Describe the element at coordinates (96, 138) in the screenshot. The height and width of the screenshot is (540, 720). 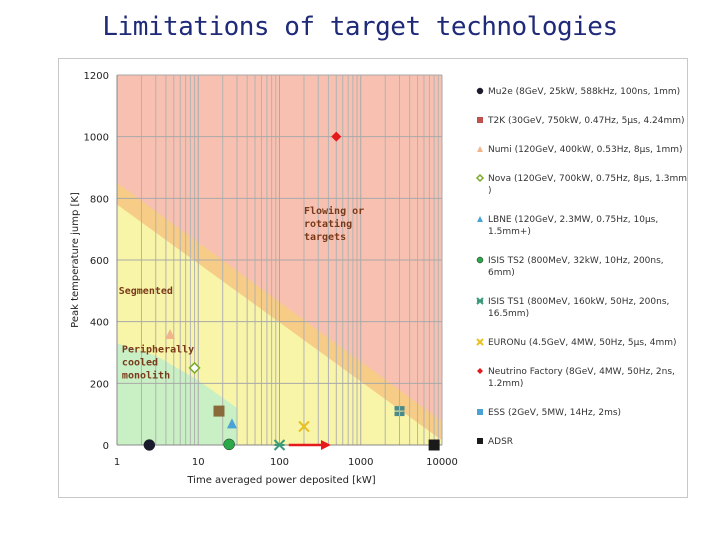
I see `y-tick-label: 1000` at that location.